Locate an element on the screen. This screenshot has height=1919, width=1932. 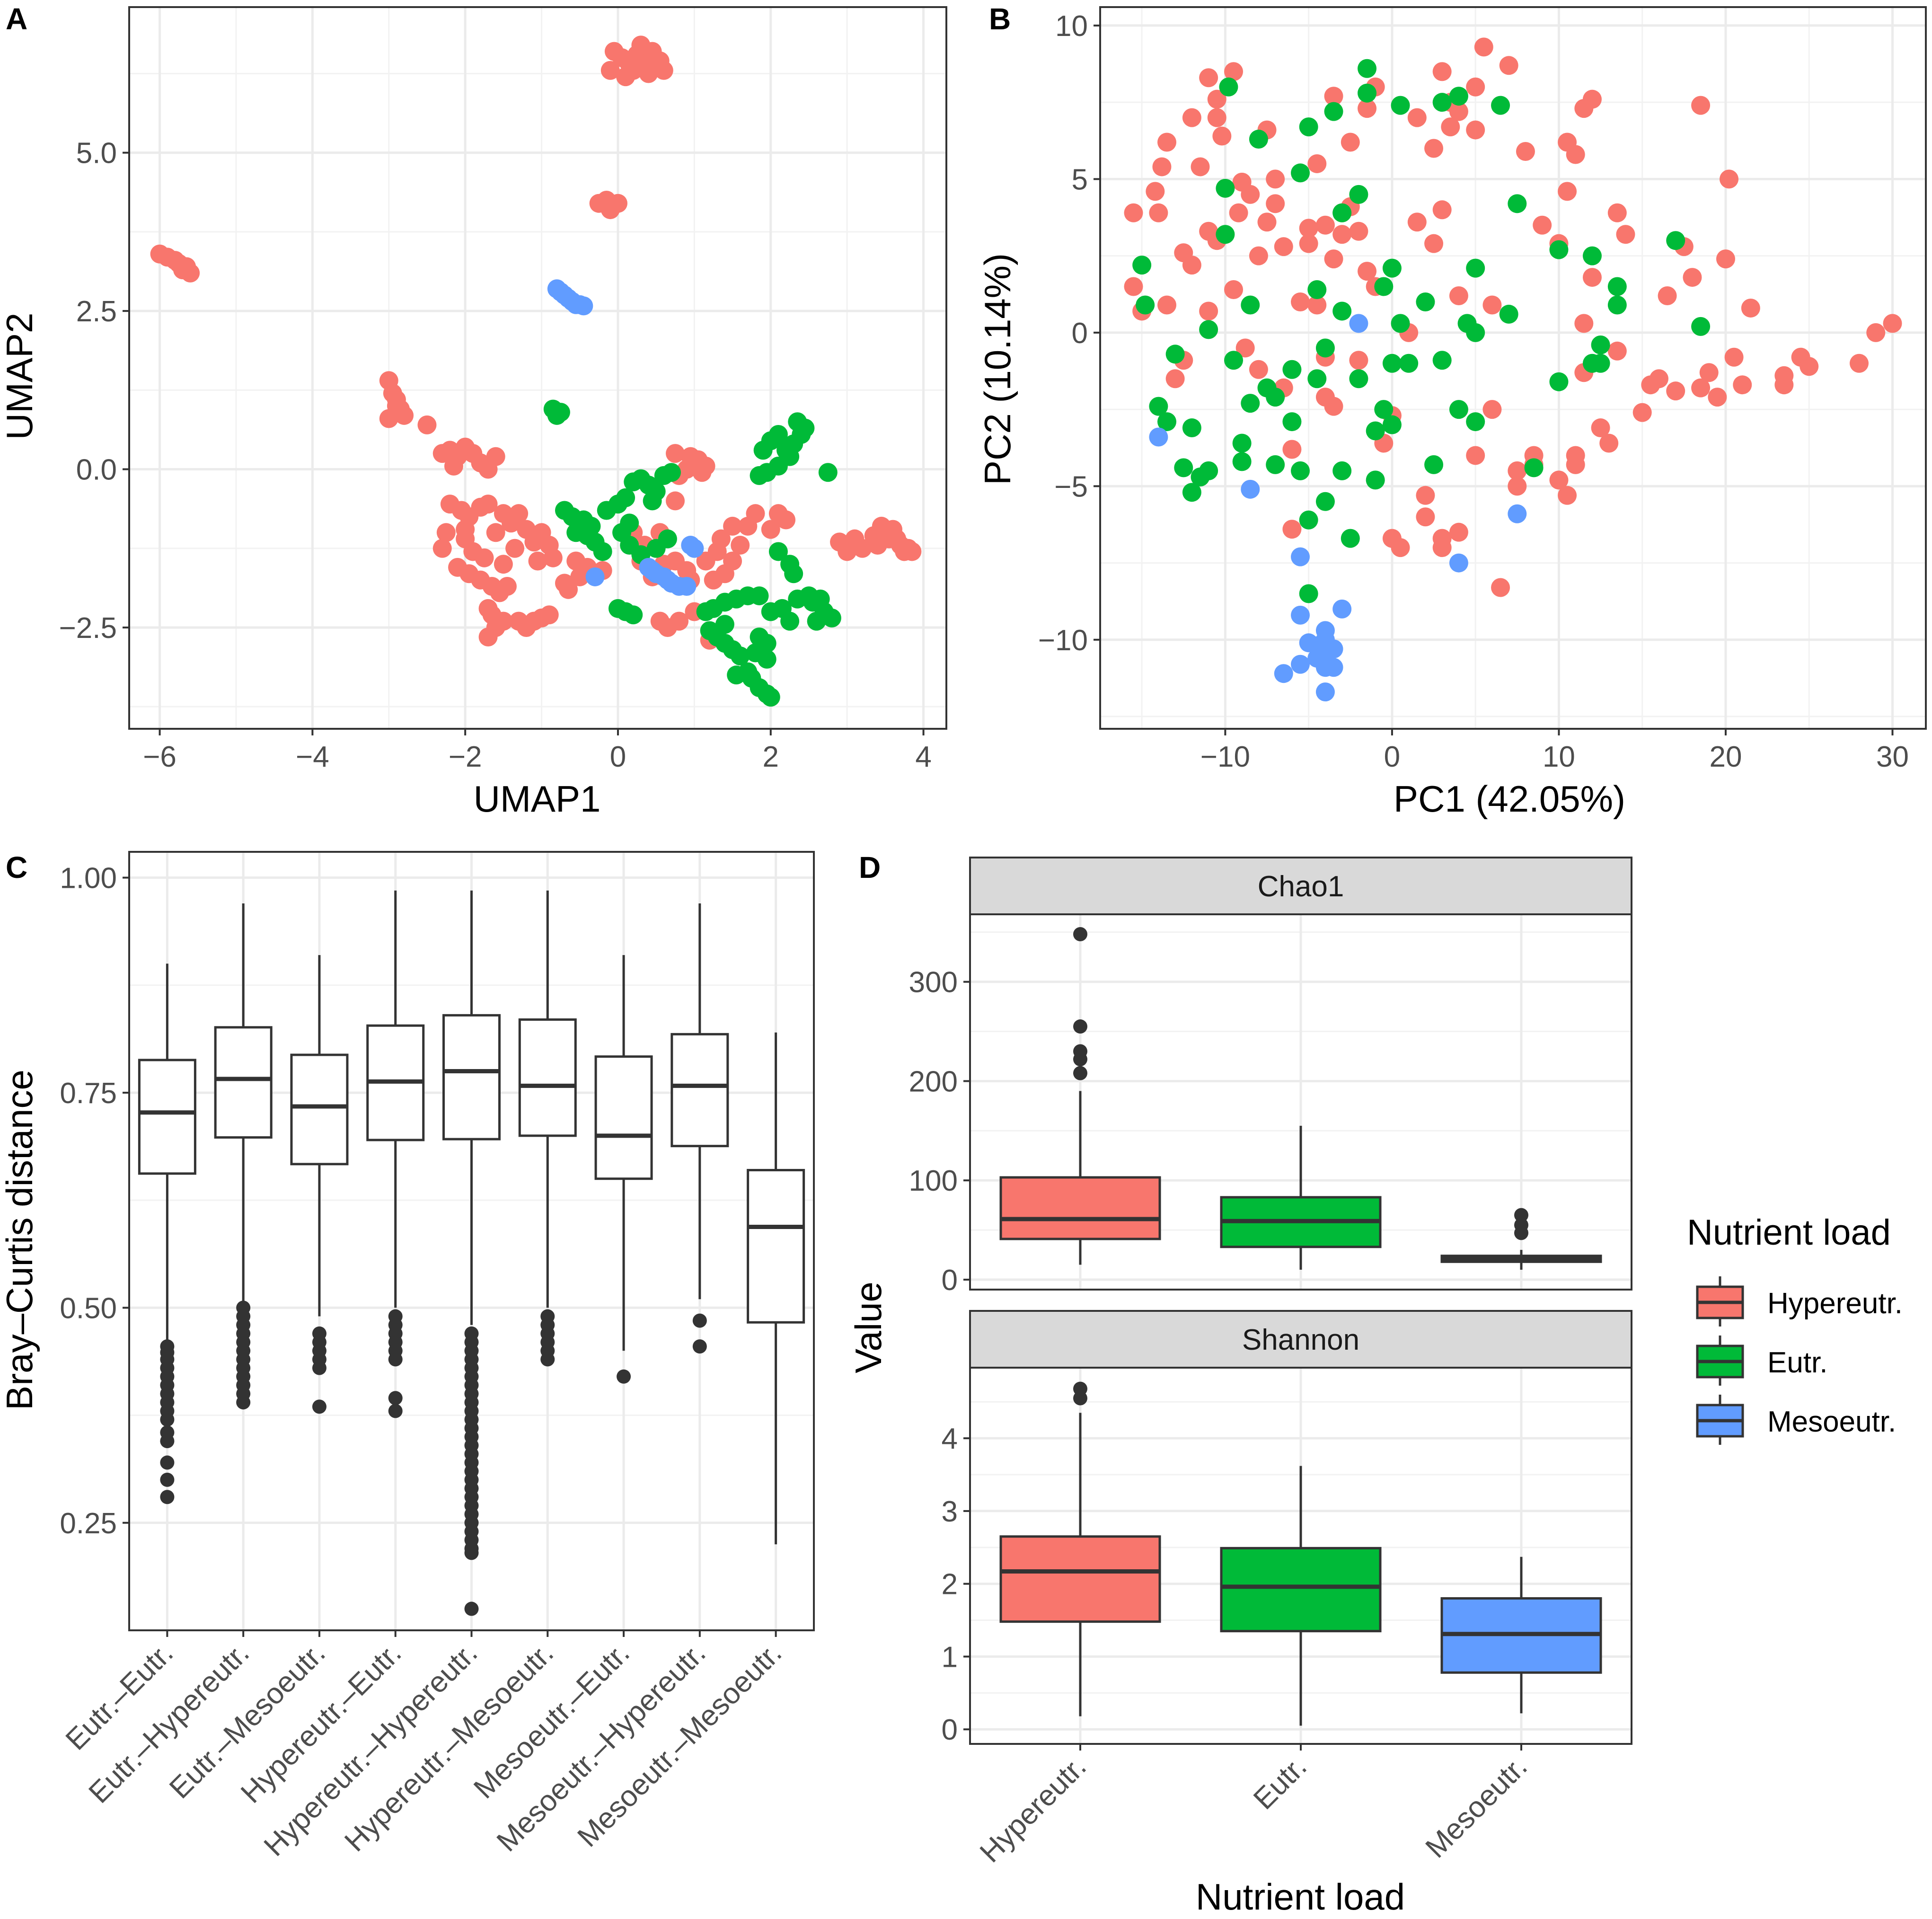
x-tick-label: −4 is located at coordinates (312, 757).